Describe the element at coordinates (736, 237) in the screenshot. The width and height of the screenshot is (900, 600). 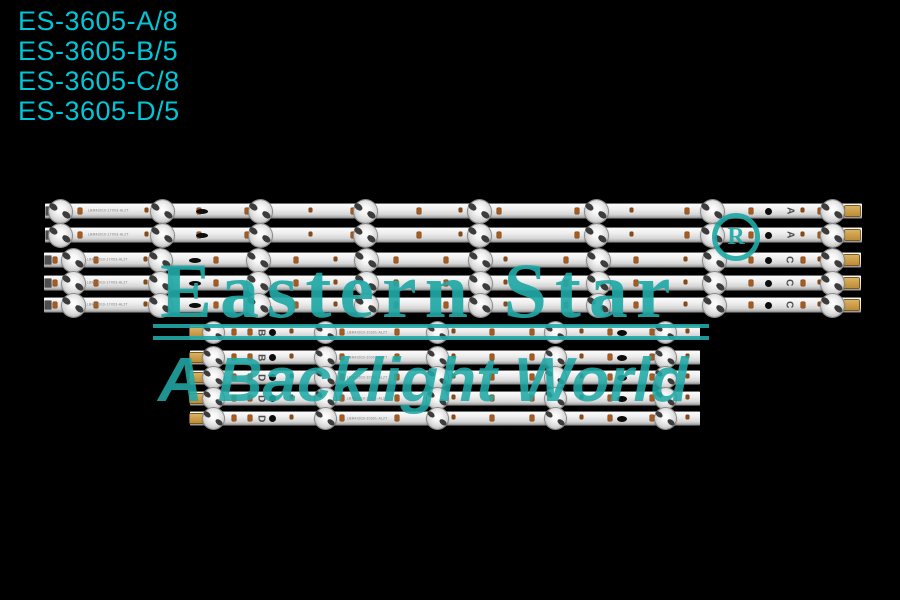
I see `registered-trademark-icon: R` at that location.